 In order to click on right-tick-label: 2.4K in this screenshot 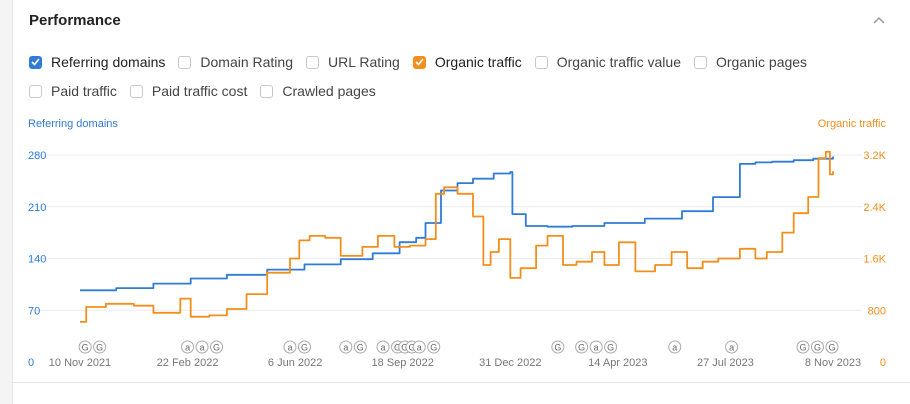, I will do `click(874, 208)`.